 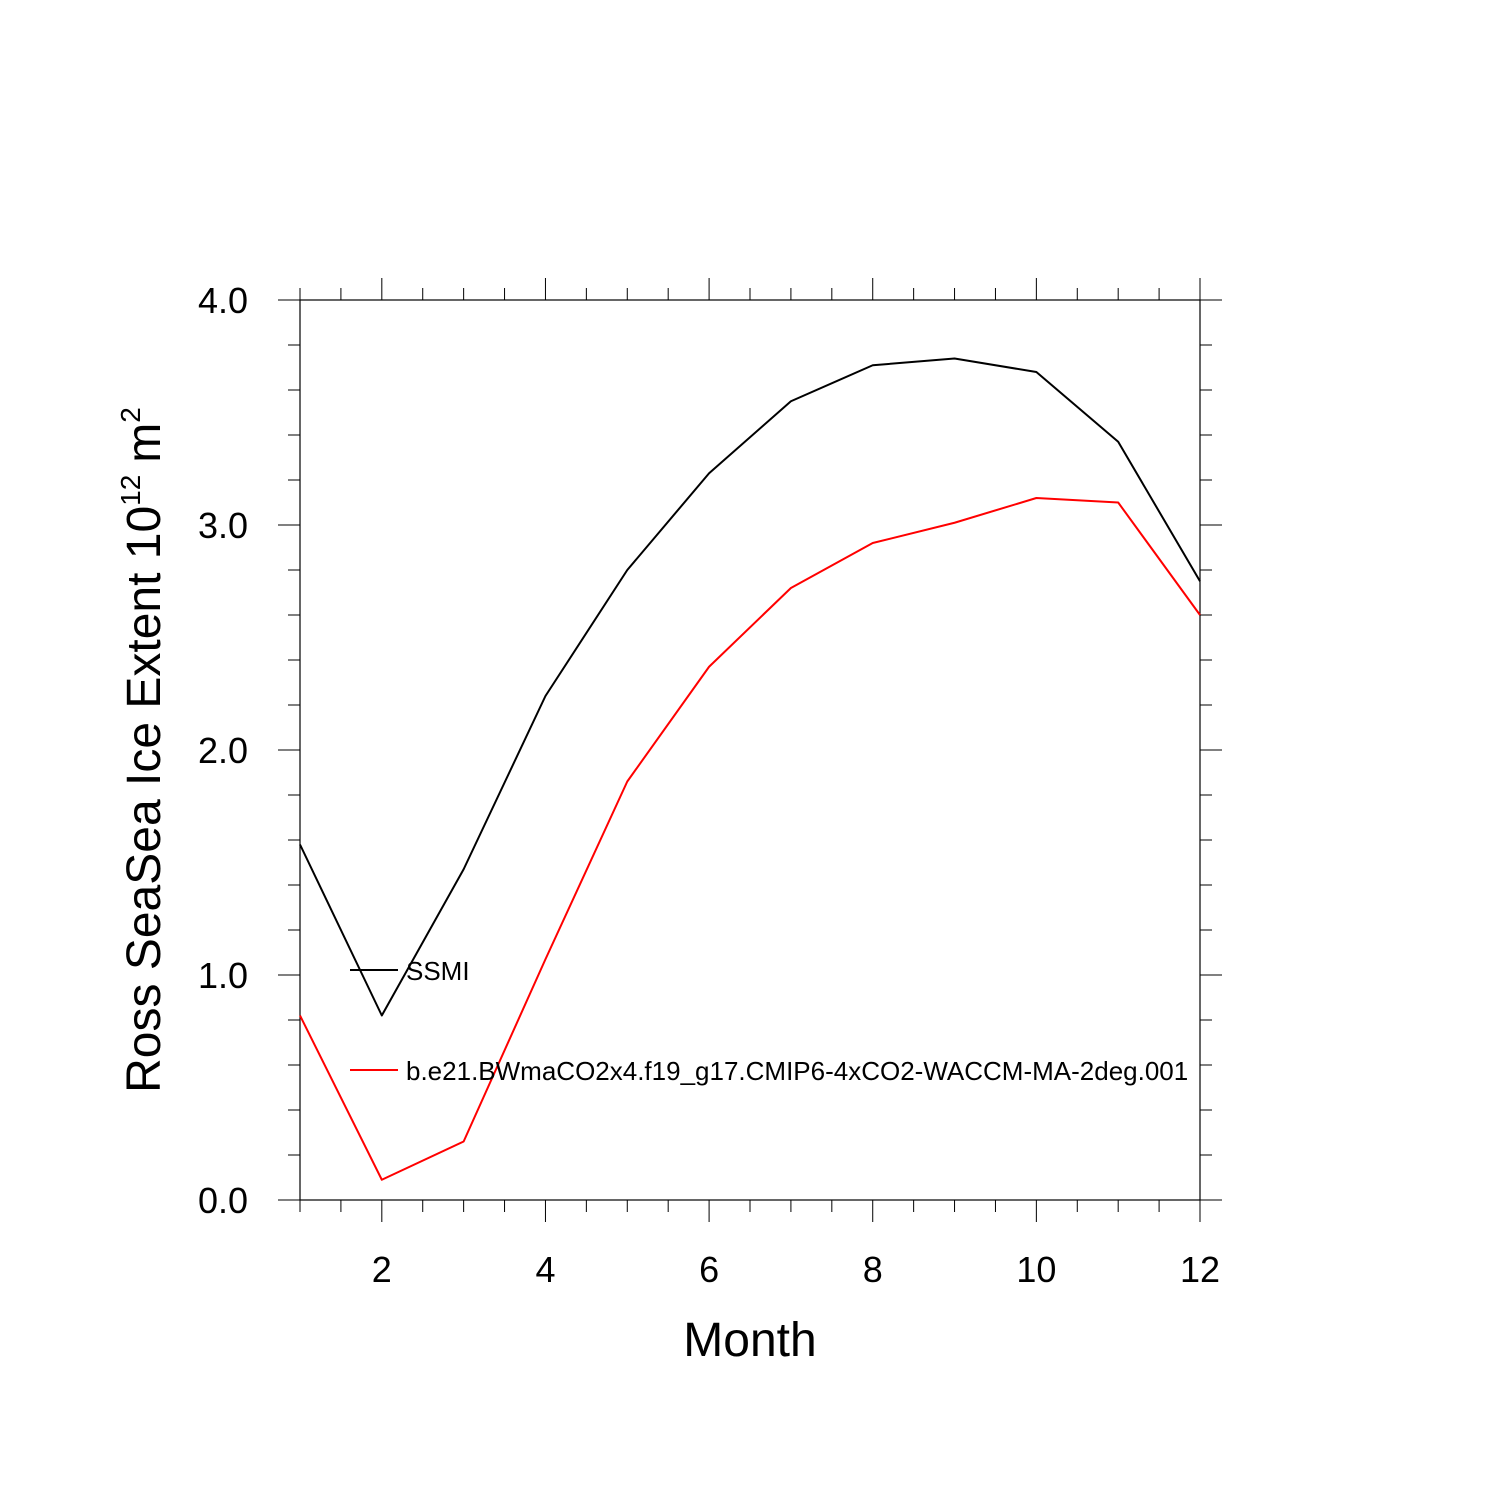 I want to click on y-axis-label-exponent: 12, so click(x=130, y=490).